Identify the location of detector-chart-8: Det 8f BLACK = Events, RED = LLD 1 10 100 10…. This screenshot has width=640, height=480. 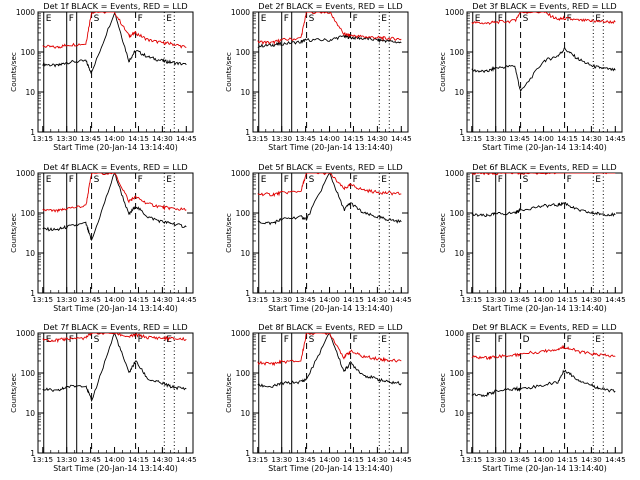
(318, 397).